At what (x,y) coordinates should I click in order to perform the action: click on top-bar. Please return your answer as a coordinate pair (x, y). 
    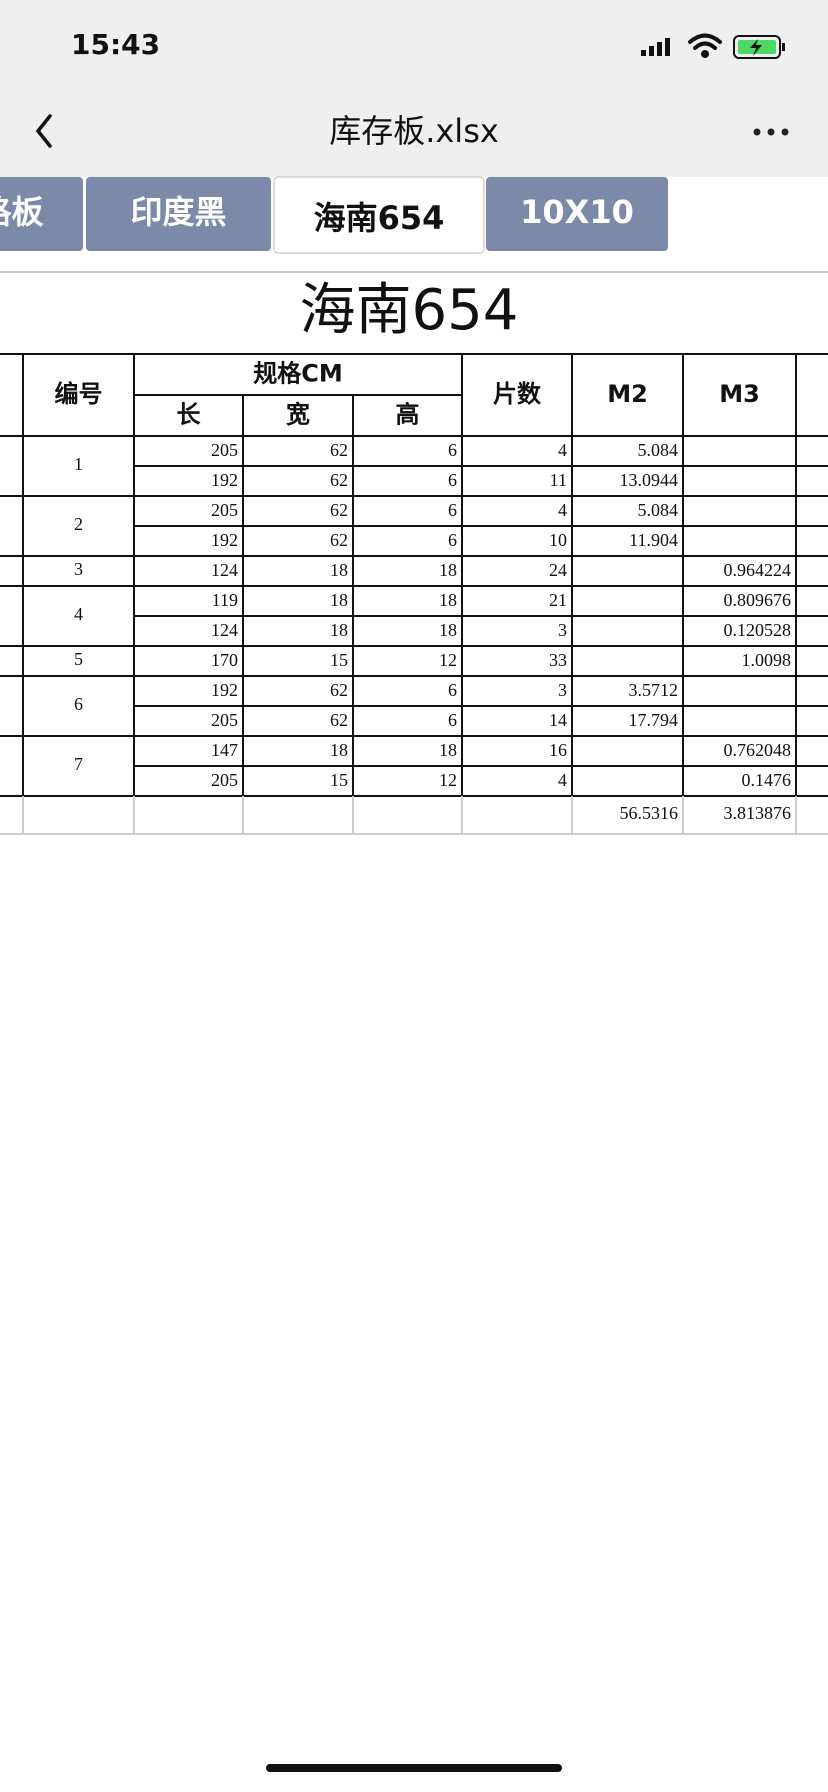
    Looking at the image, I should click on (414, 88).